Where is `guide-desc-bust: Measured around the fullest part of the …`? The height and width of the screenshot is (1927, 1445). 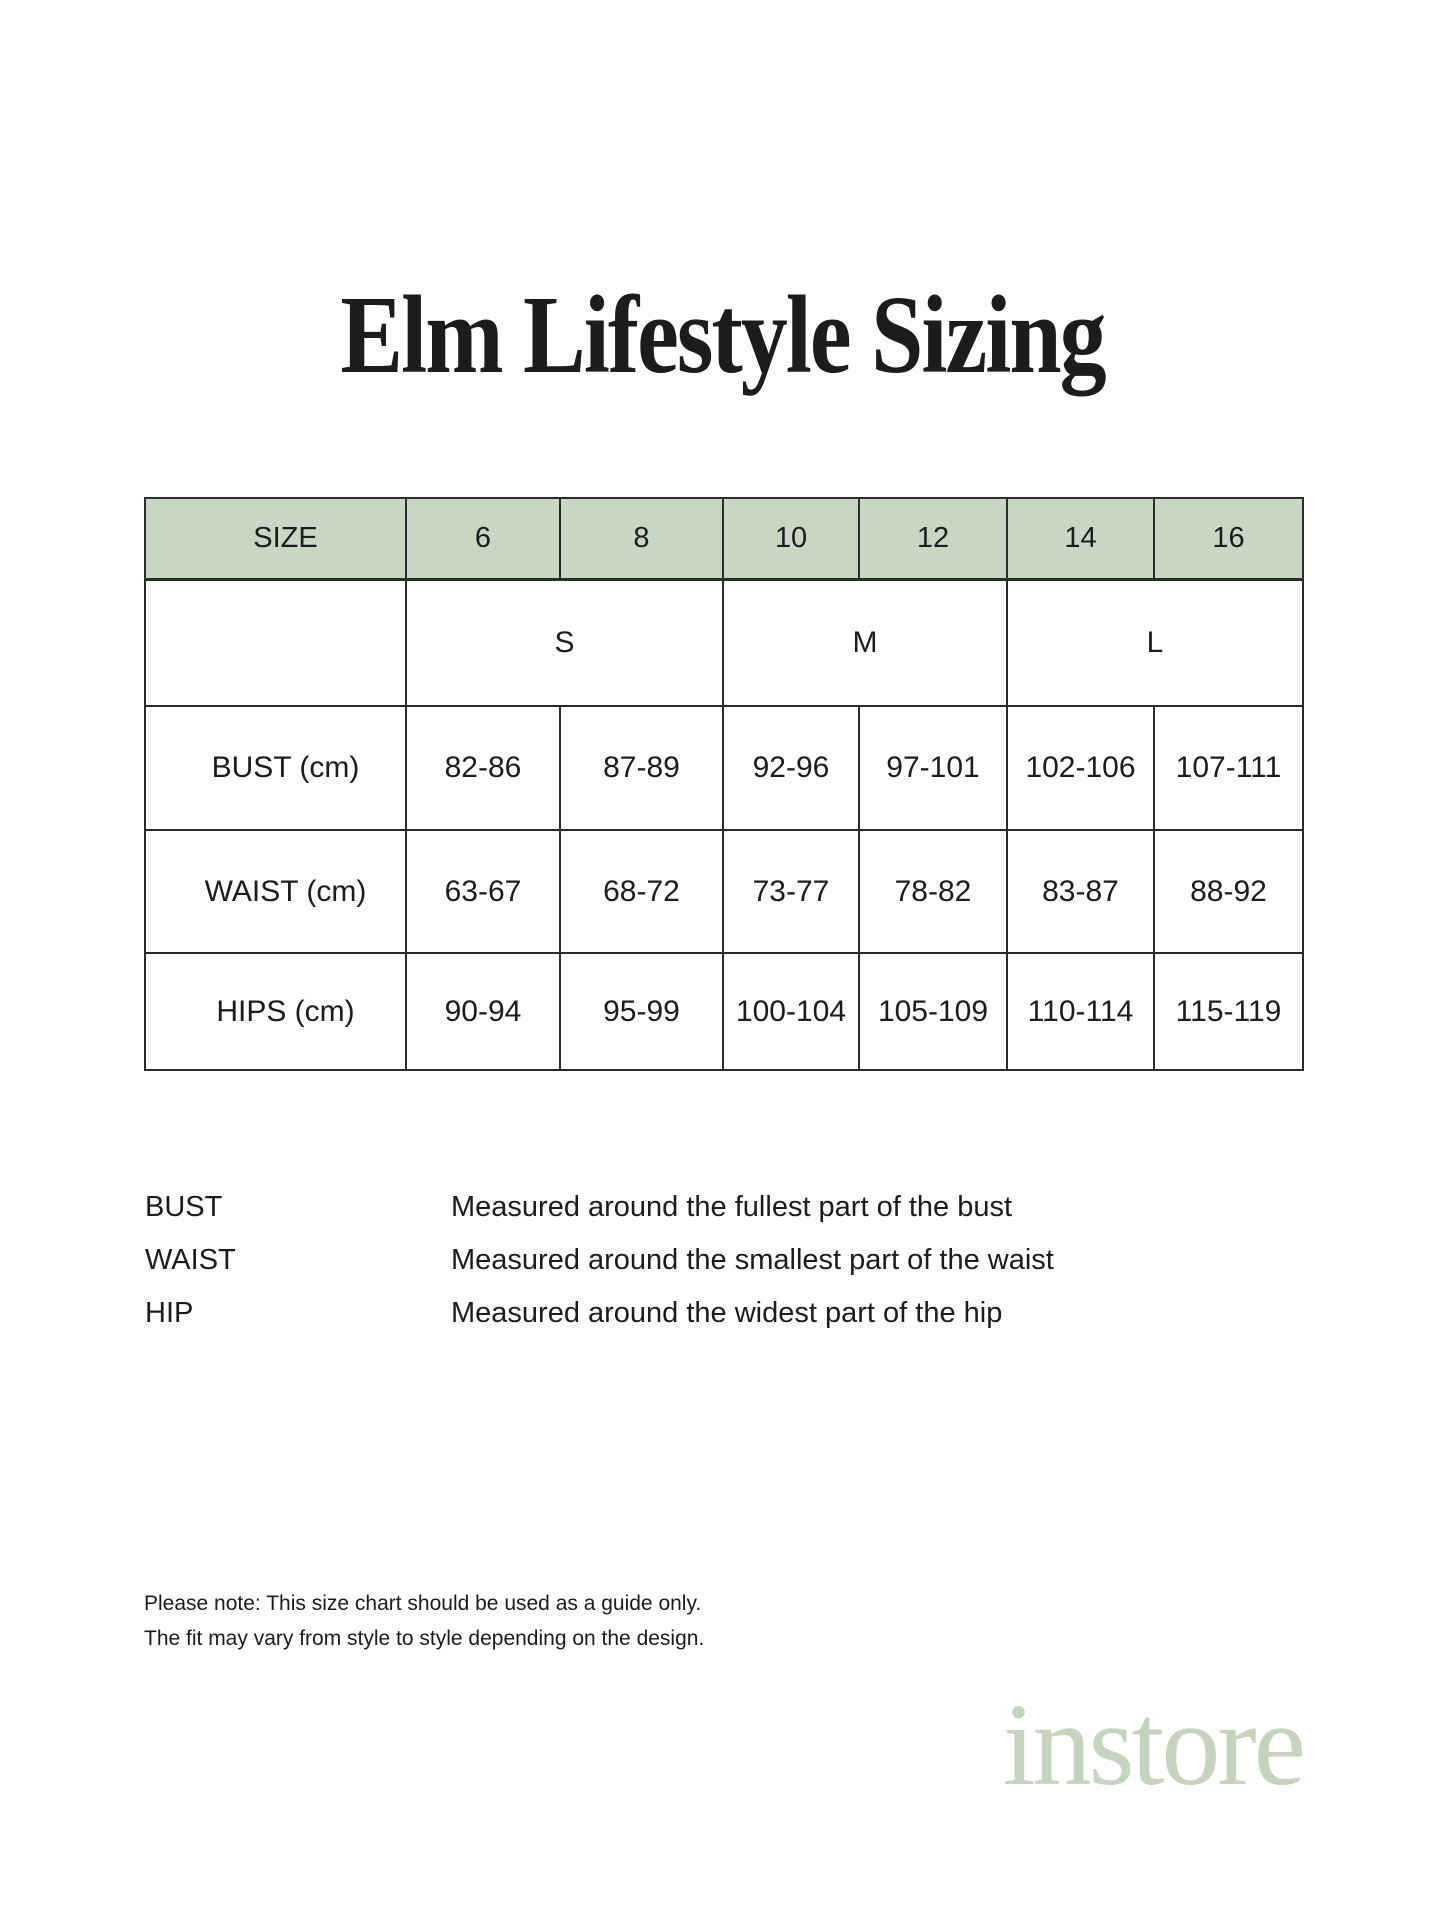 guide-desc-bust: Measured around the fullest part of the … is located at coordinates (732, 1207).